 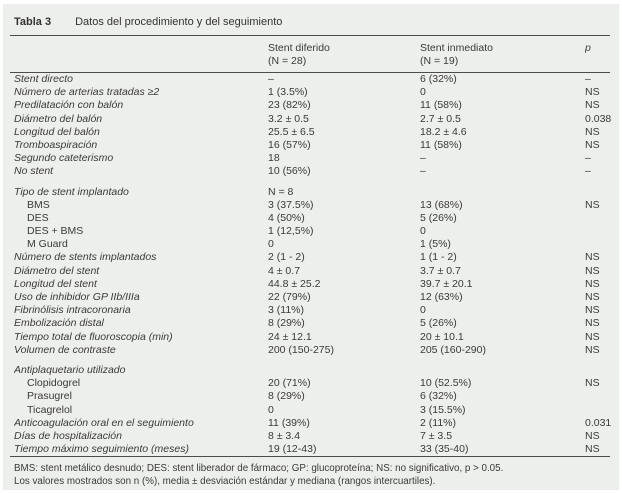 I want to click on table-row: Fibrinólisis intracoronaria 3 (11%) 0 NS, so click(x=316, y=310).